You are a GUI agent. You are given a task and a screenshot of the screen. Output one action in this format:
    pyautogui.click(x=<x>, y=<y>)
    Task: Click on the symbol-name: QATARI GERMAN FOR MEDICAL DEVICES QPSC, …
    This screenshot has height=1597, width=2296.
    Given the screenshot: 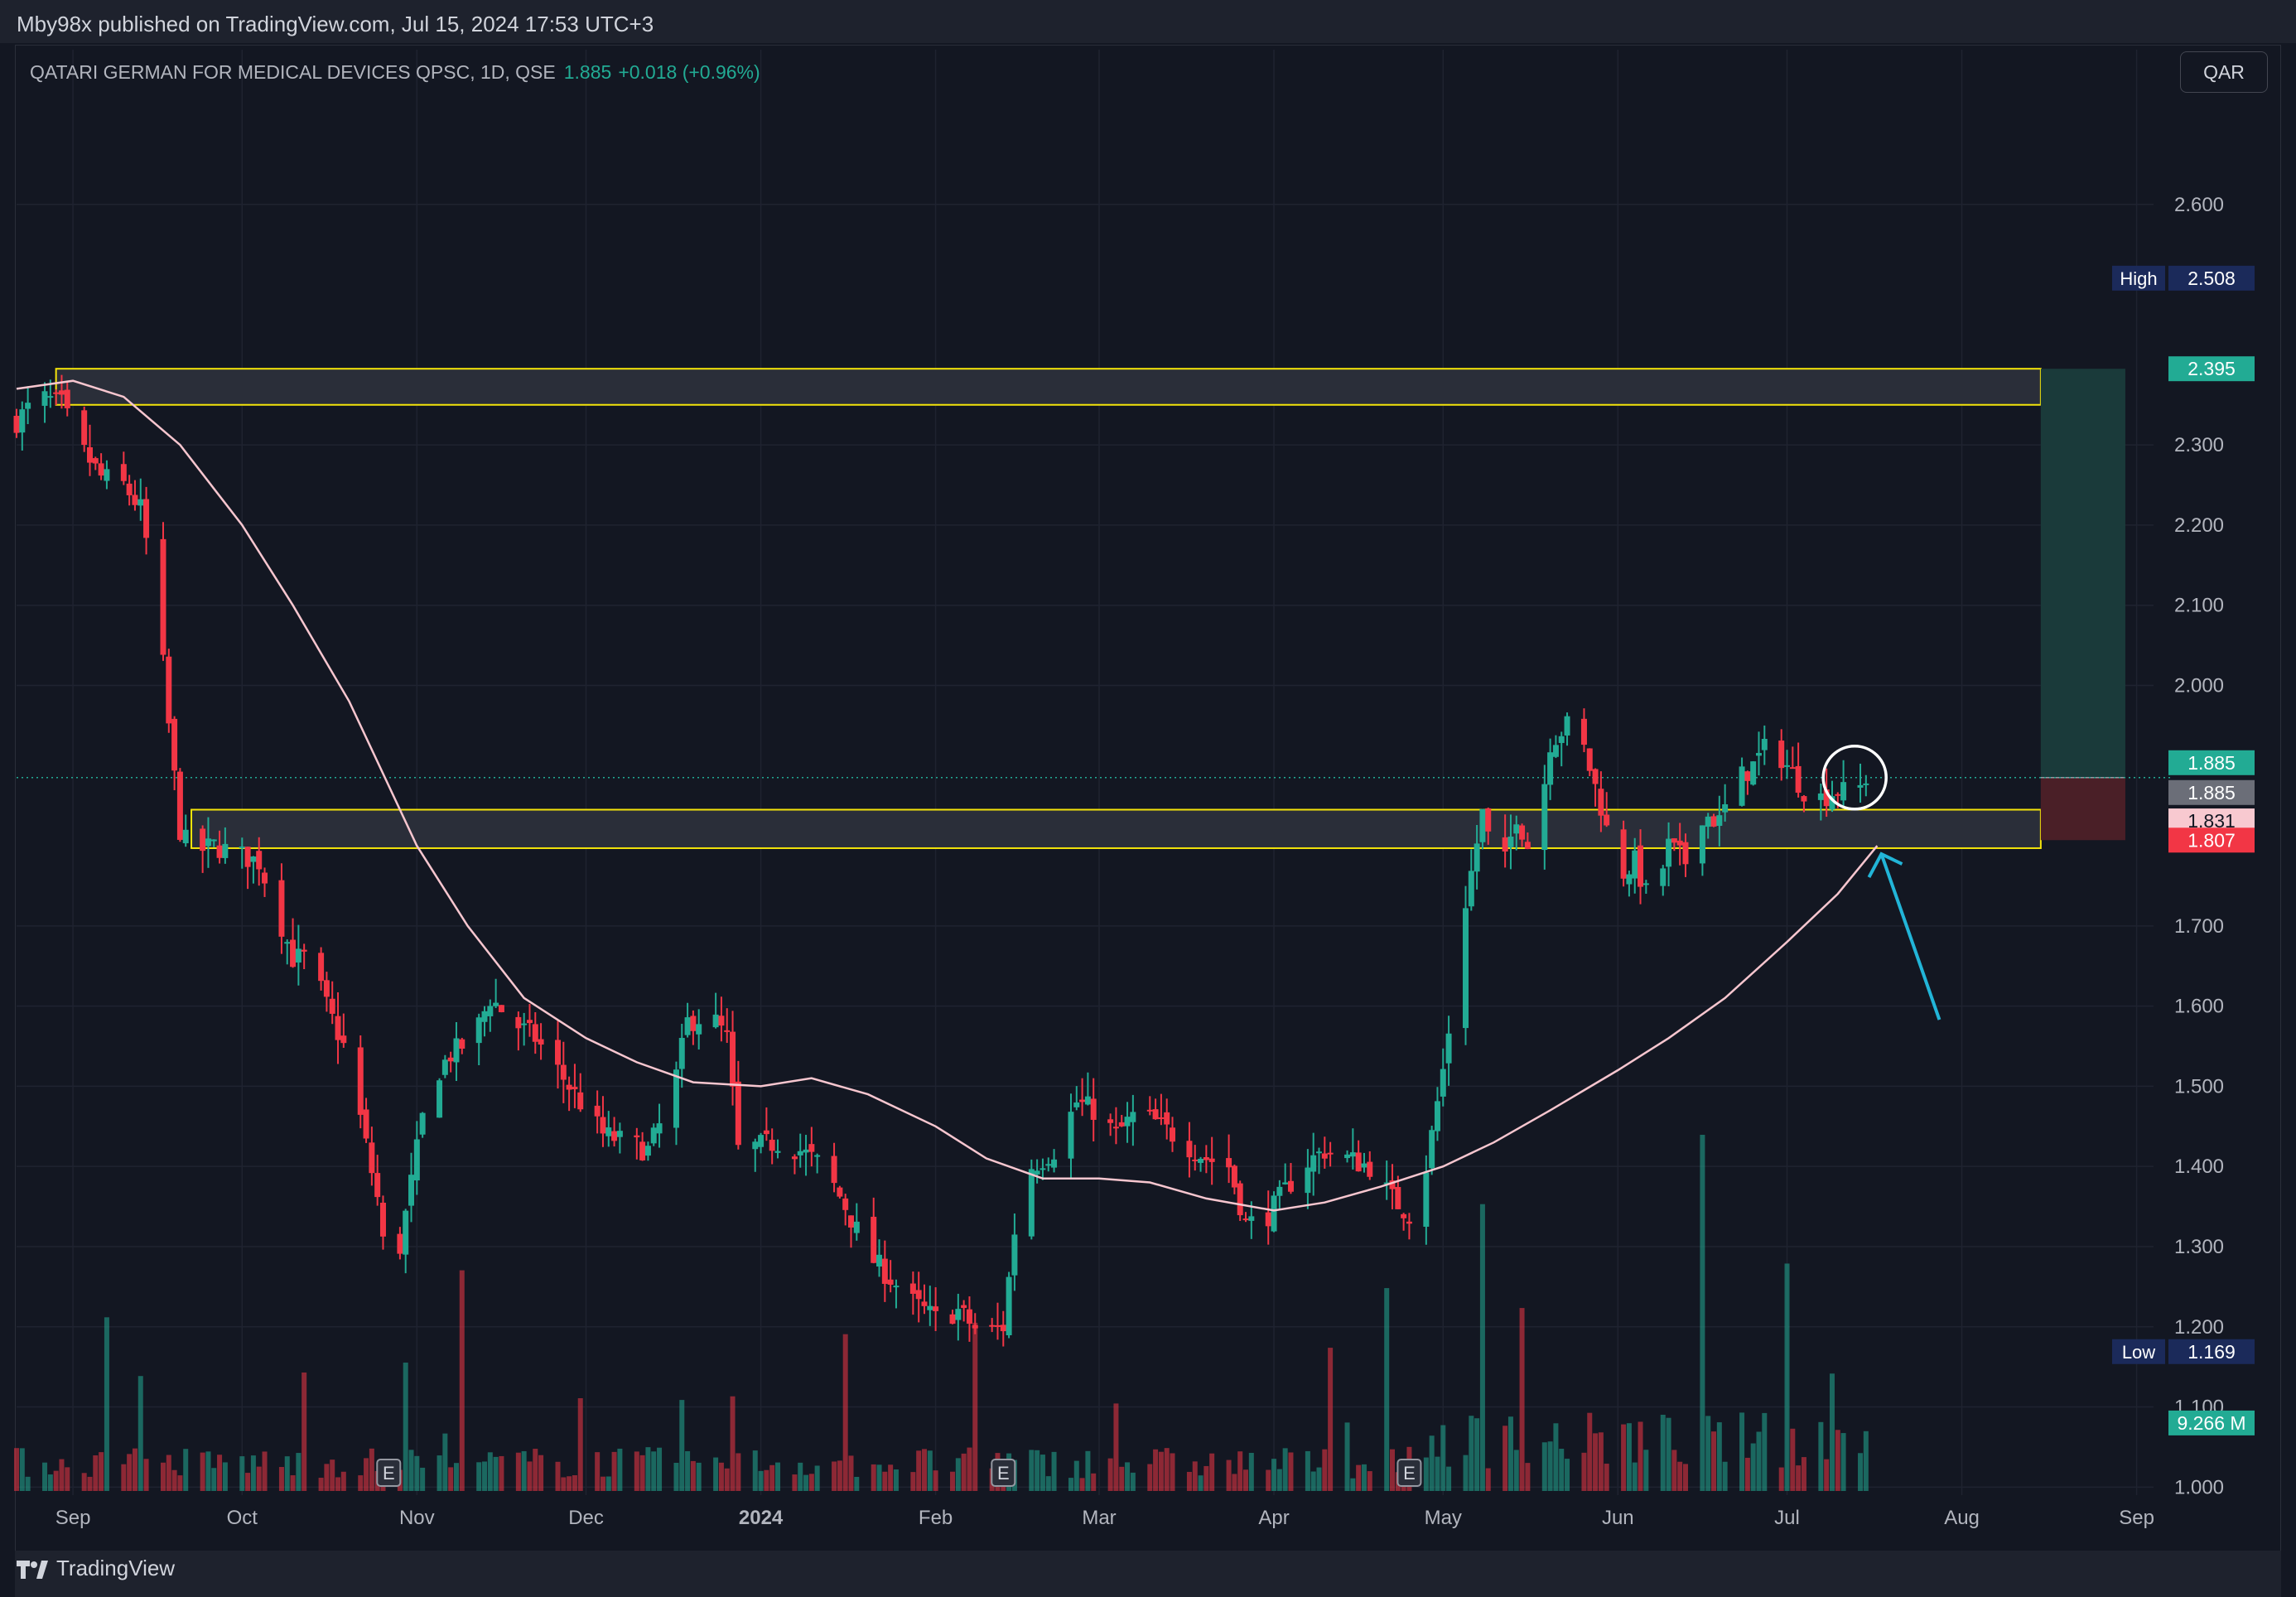 What is the action you would take?
    pyautogui.click(x=293, y=72)
    